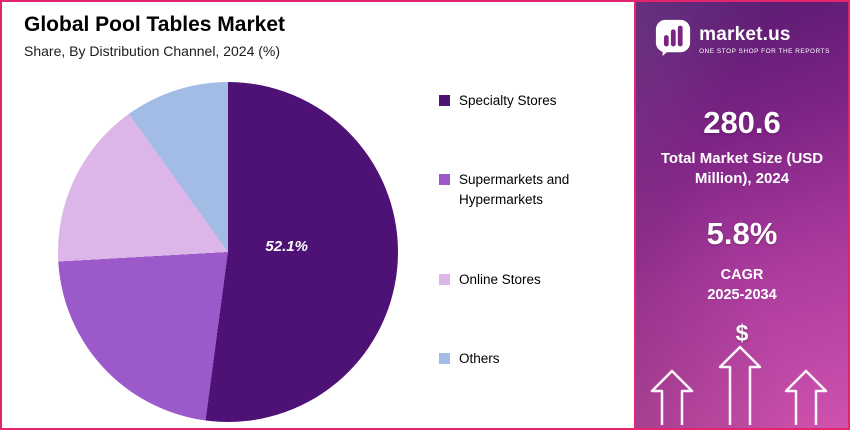  I want to click on dollar-icon: $, so click(742, 333).